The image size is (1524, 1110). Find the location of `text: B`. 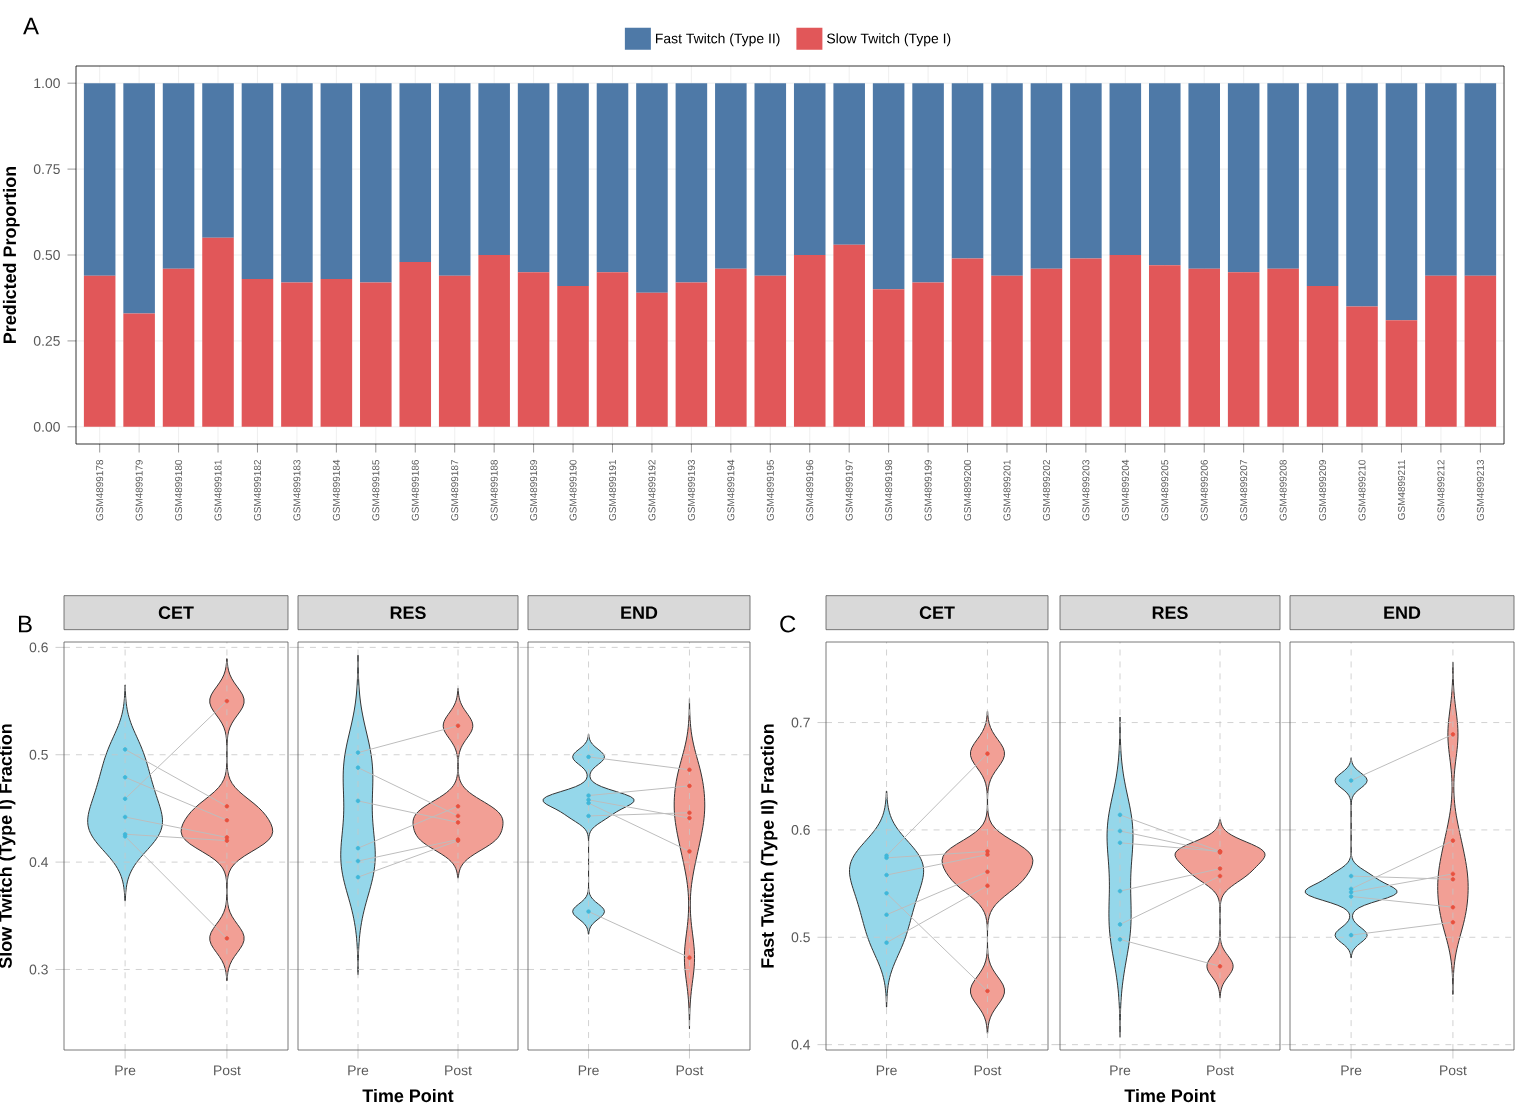

text: B is located at coordinates (25, 624).